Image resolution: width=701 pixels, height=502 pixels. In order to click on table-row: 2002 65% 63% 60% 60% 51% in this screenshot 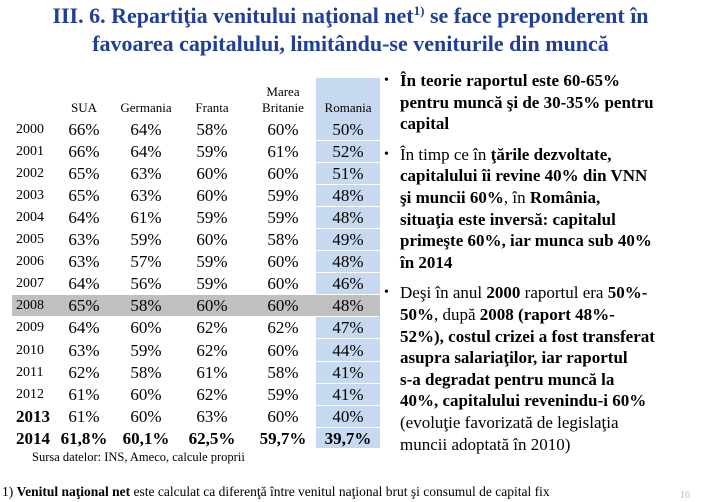, I will do `click(191, 174)`.